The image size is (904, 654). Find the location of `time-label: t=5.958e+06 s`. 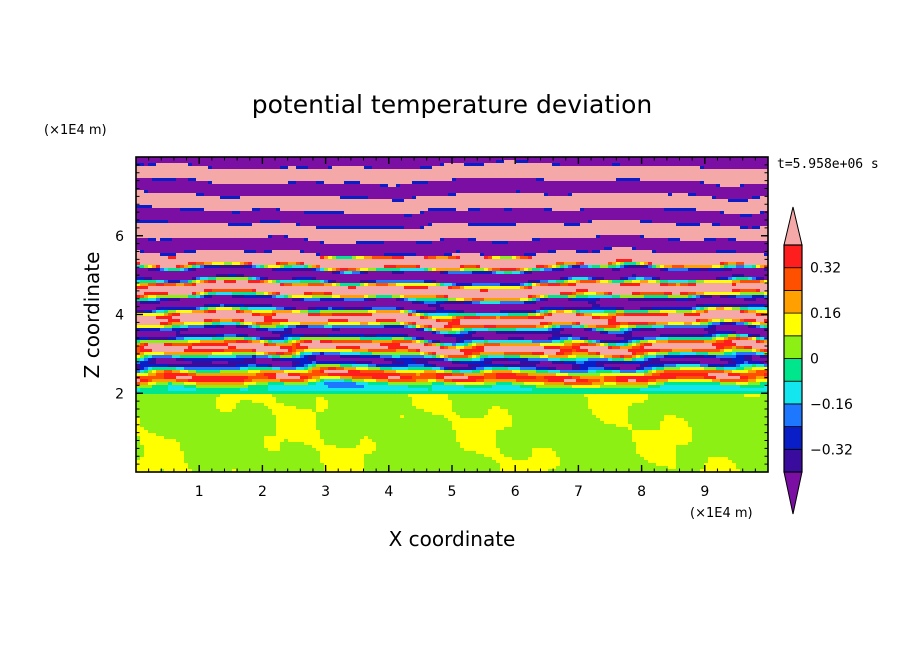

time-label: t=5.958e+06 s is located at coordinates (828, 164).